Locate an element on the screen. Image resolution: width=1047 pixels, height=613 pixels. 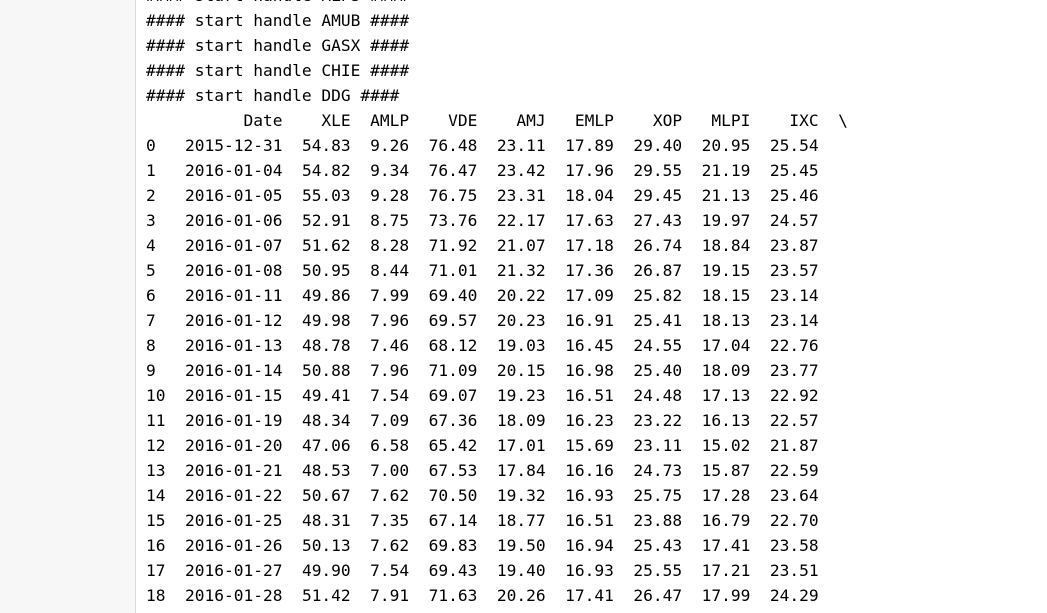
table-cell: 7.00 is located at coordinates (380, 470).